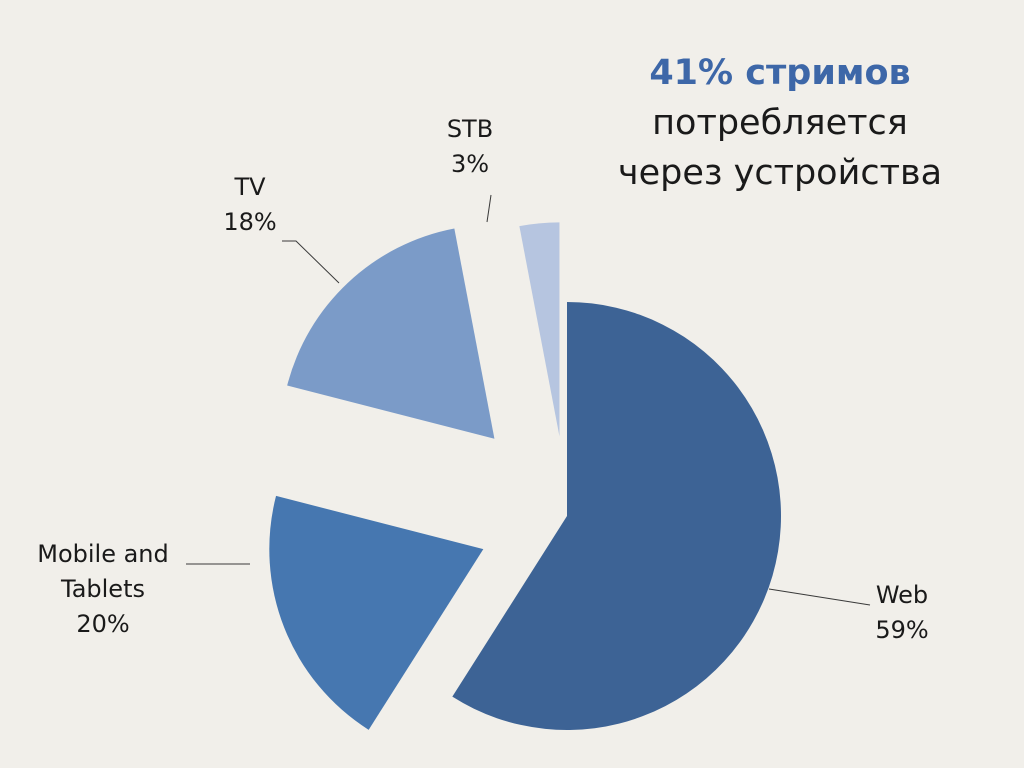 The image size is (1024, 768). I want to click on slice-label-stb-value: 3%, so click(470, 164).